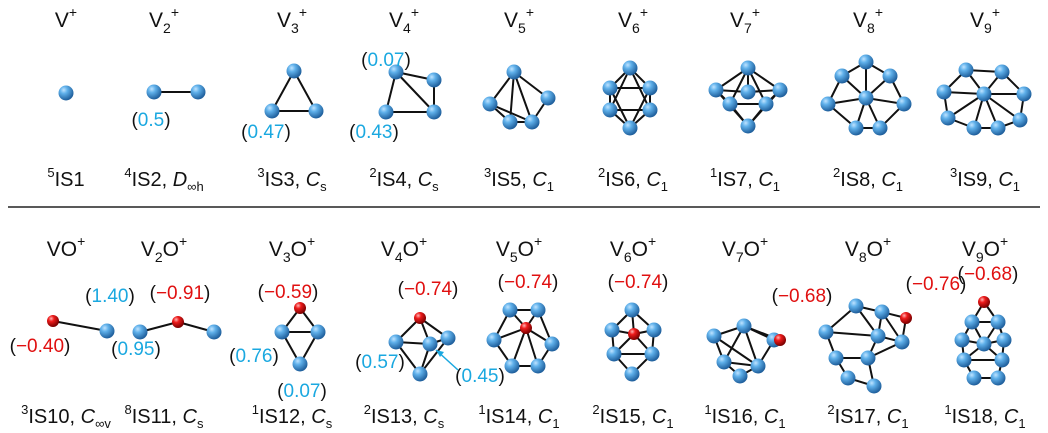 This screenshot has width=1048, height=433. What do you see at coordinates (868, 20) in the screenshot?
I see `formula-c8: V8+` at bounding box center [868, 20].